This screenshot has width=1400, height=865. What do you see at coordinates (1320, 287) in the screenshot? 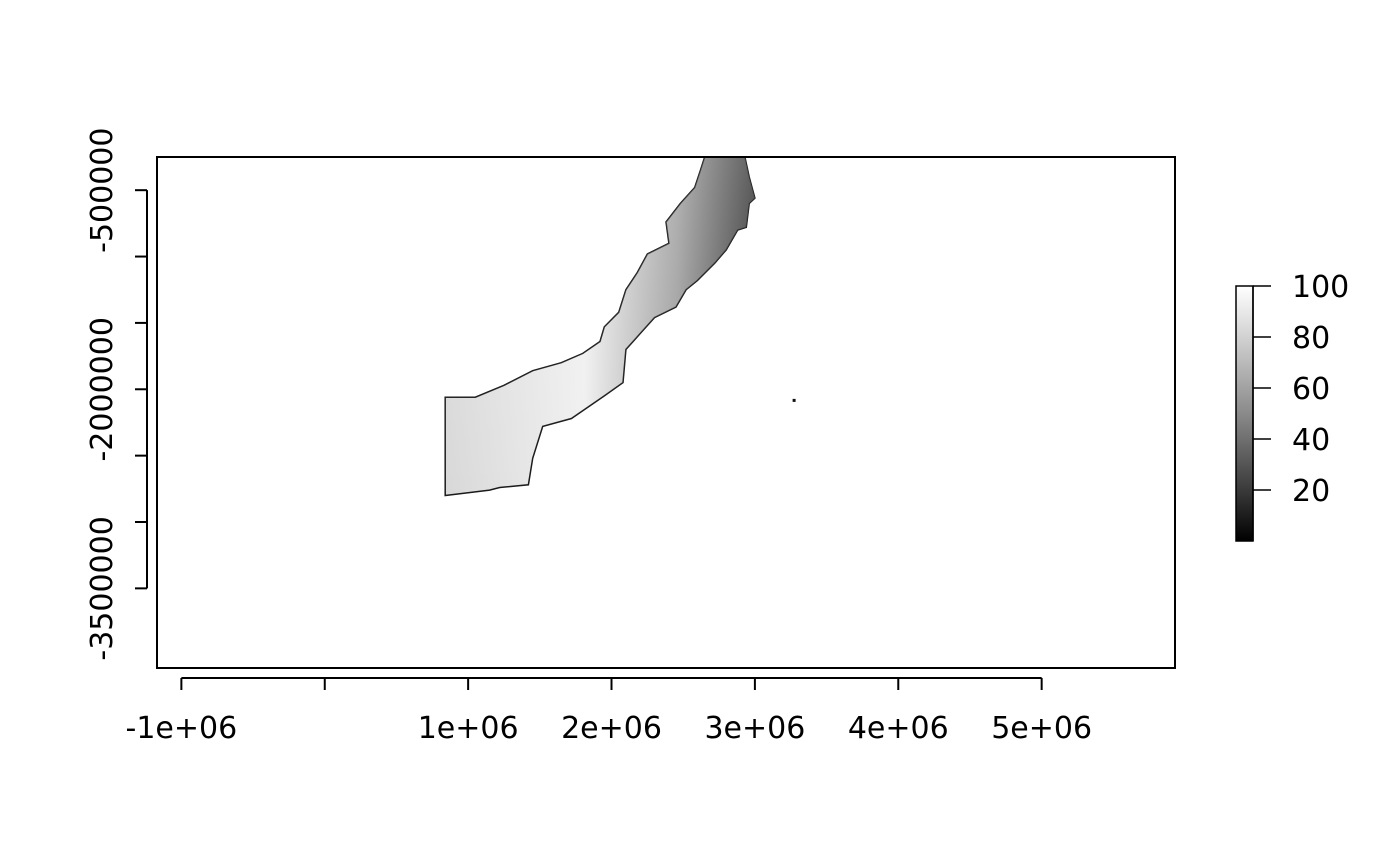
I see `colorbar-tick-label: 100` at bounding box center [1320, 287].